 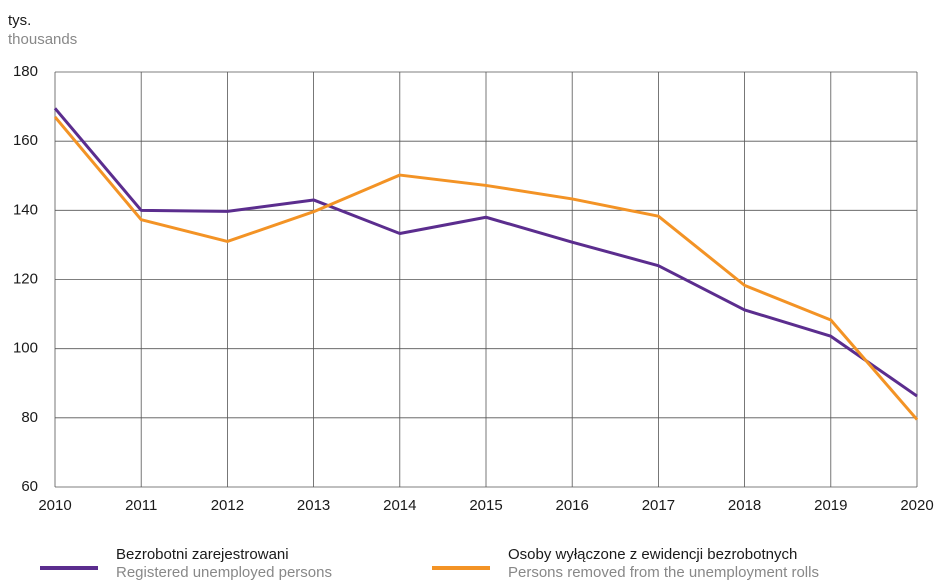 I want to click on x-tick-label: 2018, so click(x=744, y=505).